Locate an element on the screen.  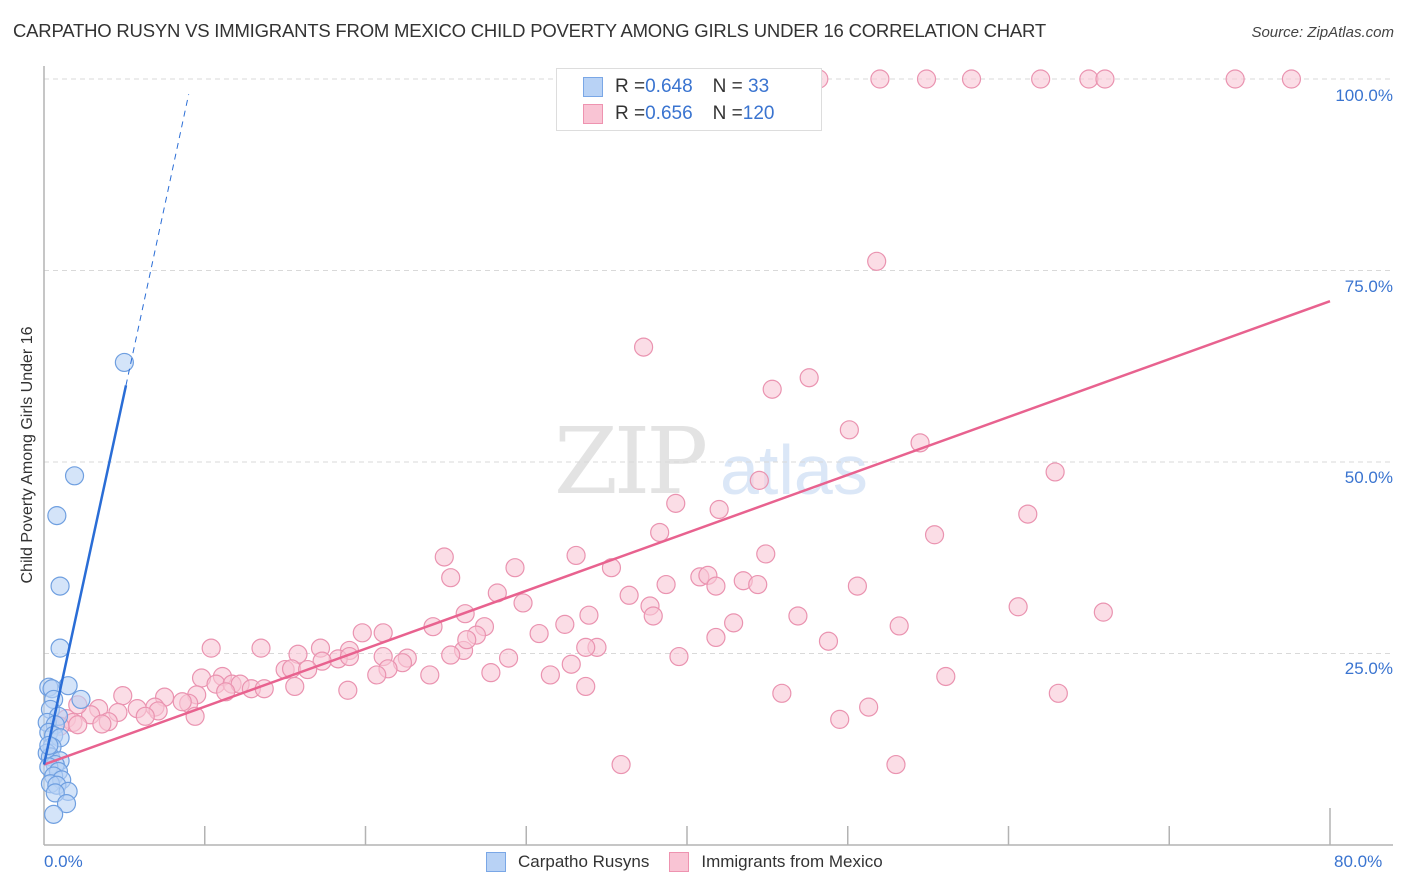
y-tick-50: 50.0% is located at coordinates (1368, 477).